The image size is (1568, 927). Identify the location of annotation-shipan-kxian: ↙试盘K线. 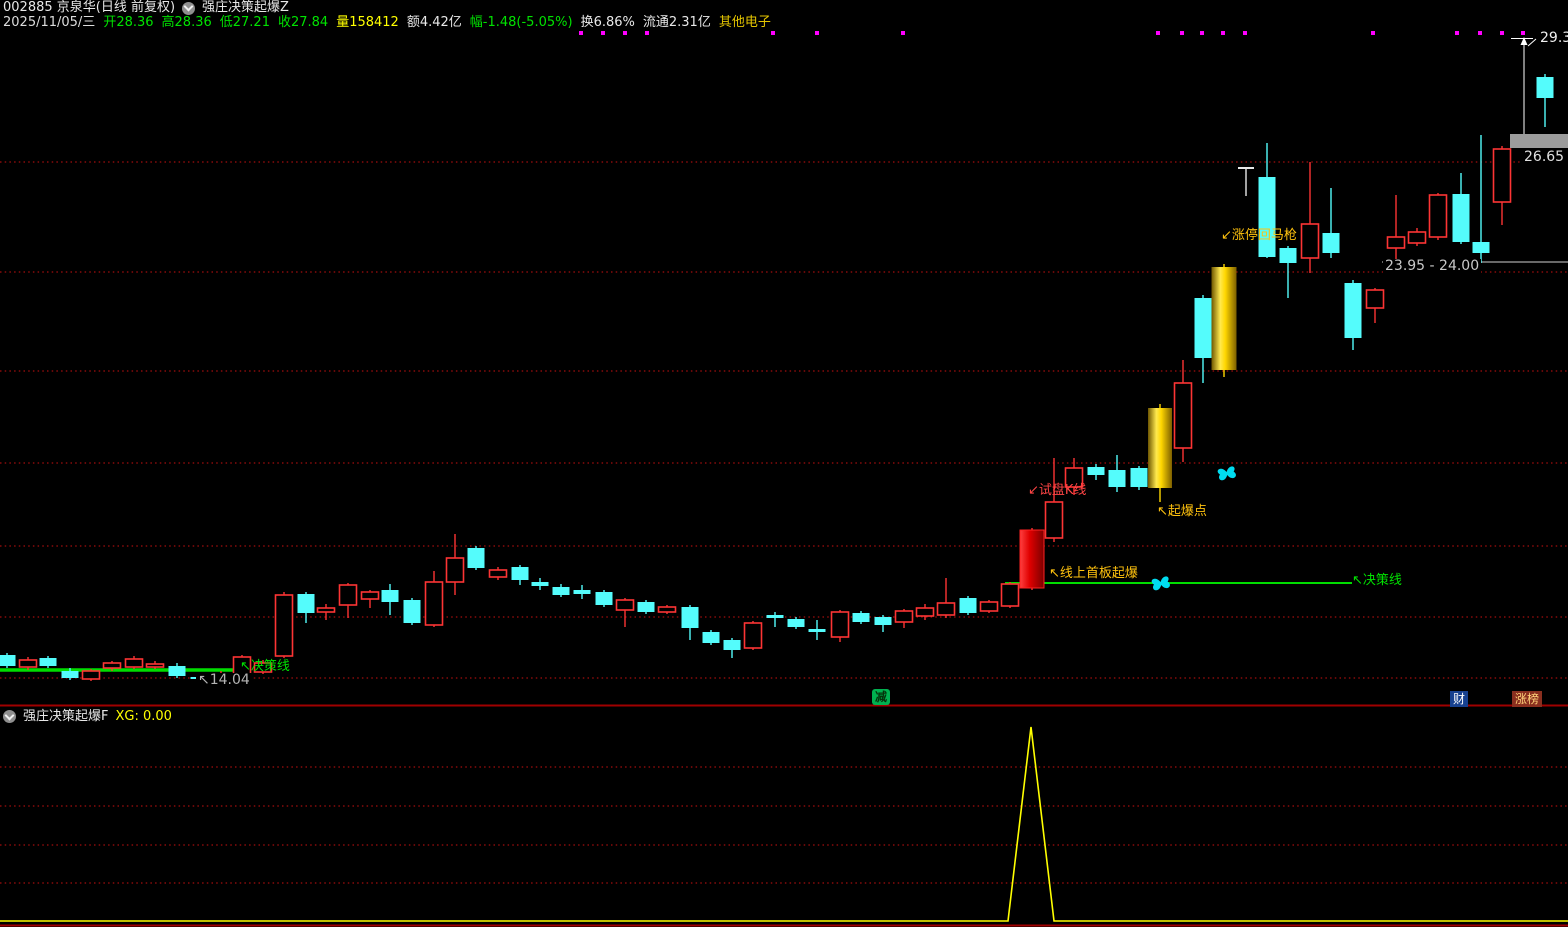
(1057, 490).